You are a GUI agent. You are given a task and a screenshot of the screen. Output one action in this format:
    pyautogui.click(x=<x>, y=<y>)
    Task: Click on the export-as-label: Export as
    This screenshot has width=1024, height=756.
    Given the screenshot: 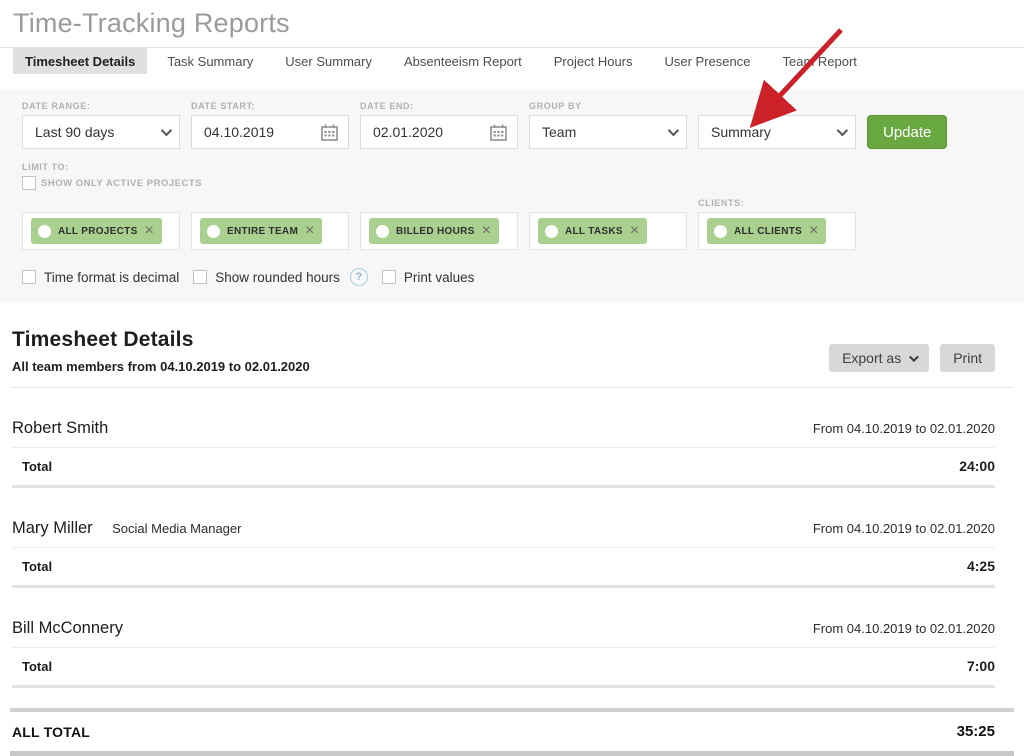 What is the action you would take?
    pyautogui.click(x=872, y=358)
    